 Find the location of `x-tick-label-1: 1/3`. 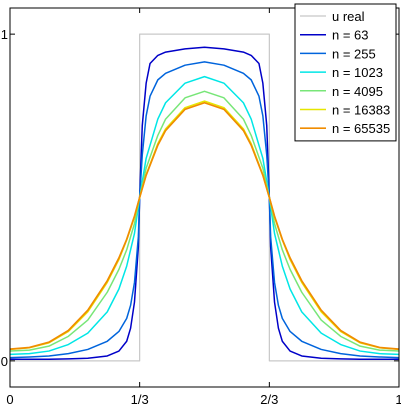

x-tick-label-1: 1/3 is located at coordinates (140, 399).